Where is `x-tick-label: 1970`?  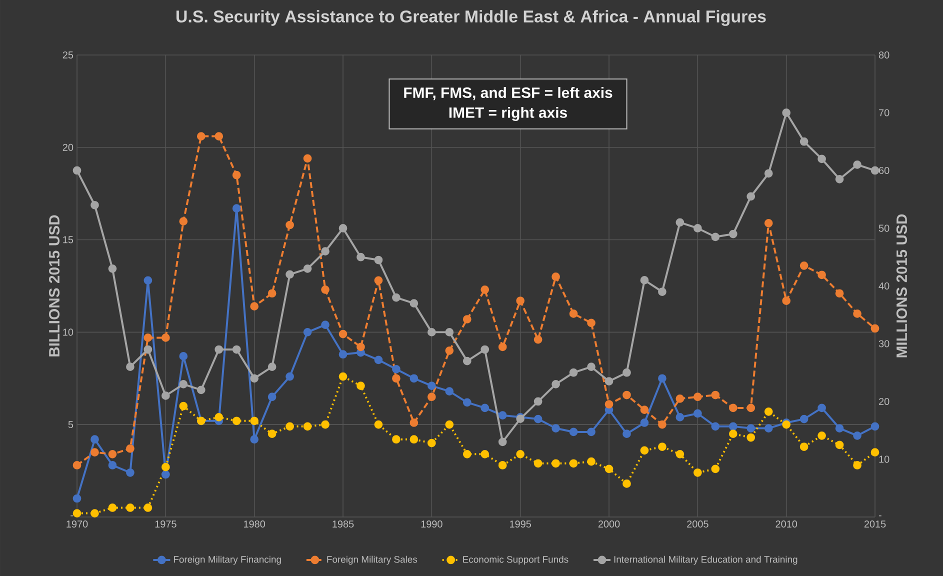
x-tick-label: 1970 is located at coordinates (77, 524).